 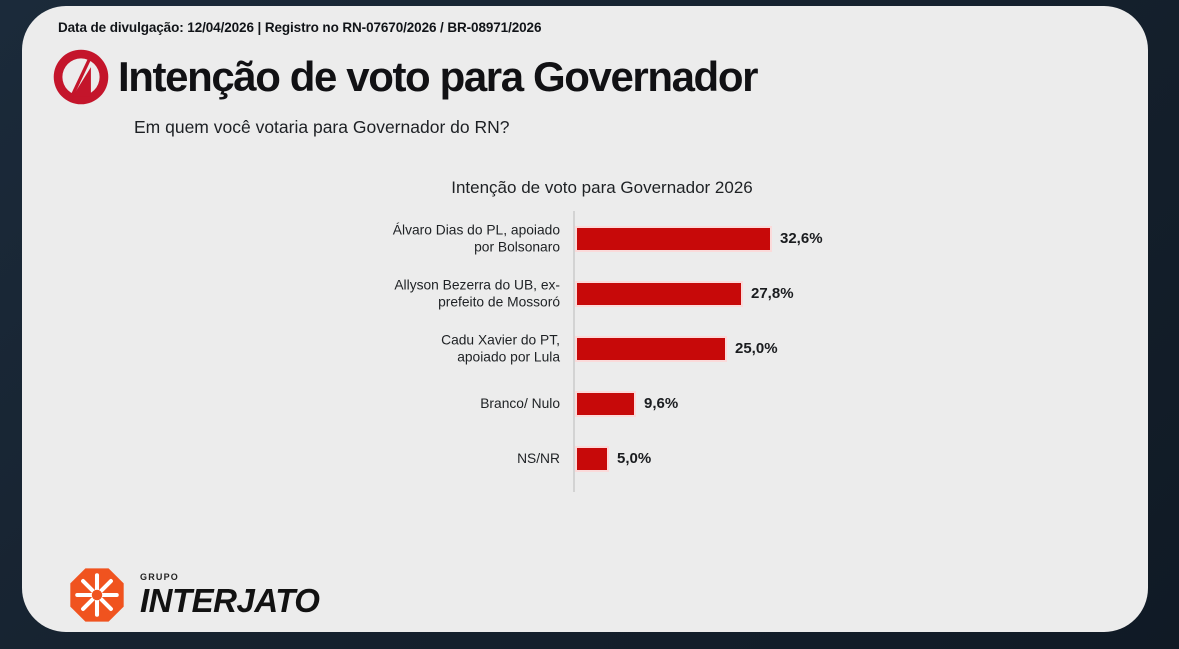 What do you see at coordinates (230, 600) in the screenshot?
I see `brand-name: INTERJATO` at bounding box center [230, 600].